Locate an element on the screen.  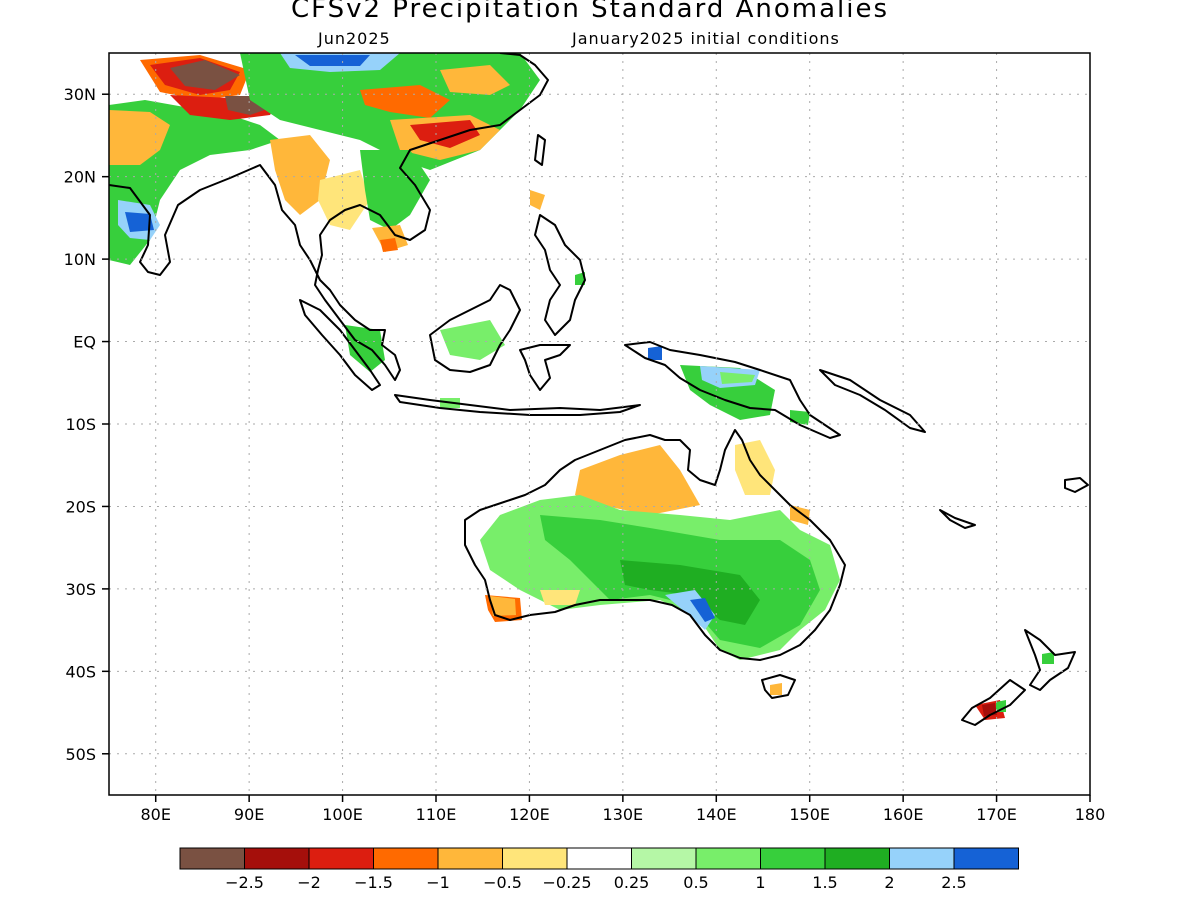
colorbar-label: 1 is located at coordinates (760, 882).